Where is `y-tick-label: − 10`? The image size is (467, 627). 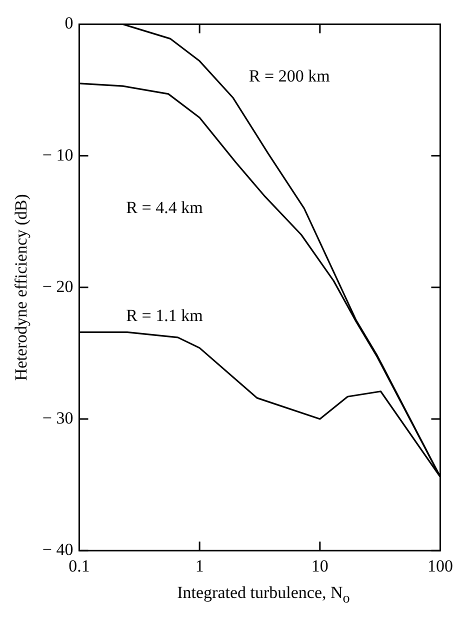
y-tick-label: − 10 is located at coordinates (58, 154).